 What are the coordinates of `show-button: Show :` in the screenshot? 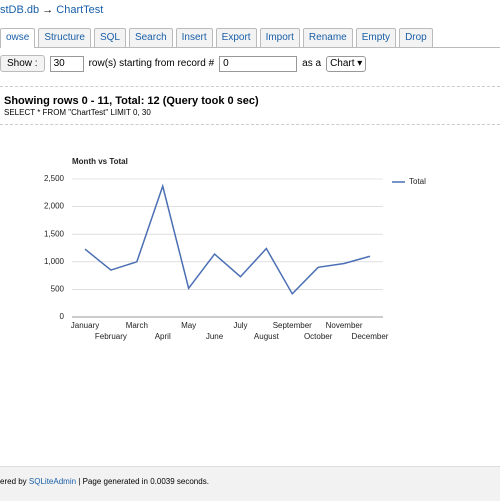 It's located at (22, 63).